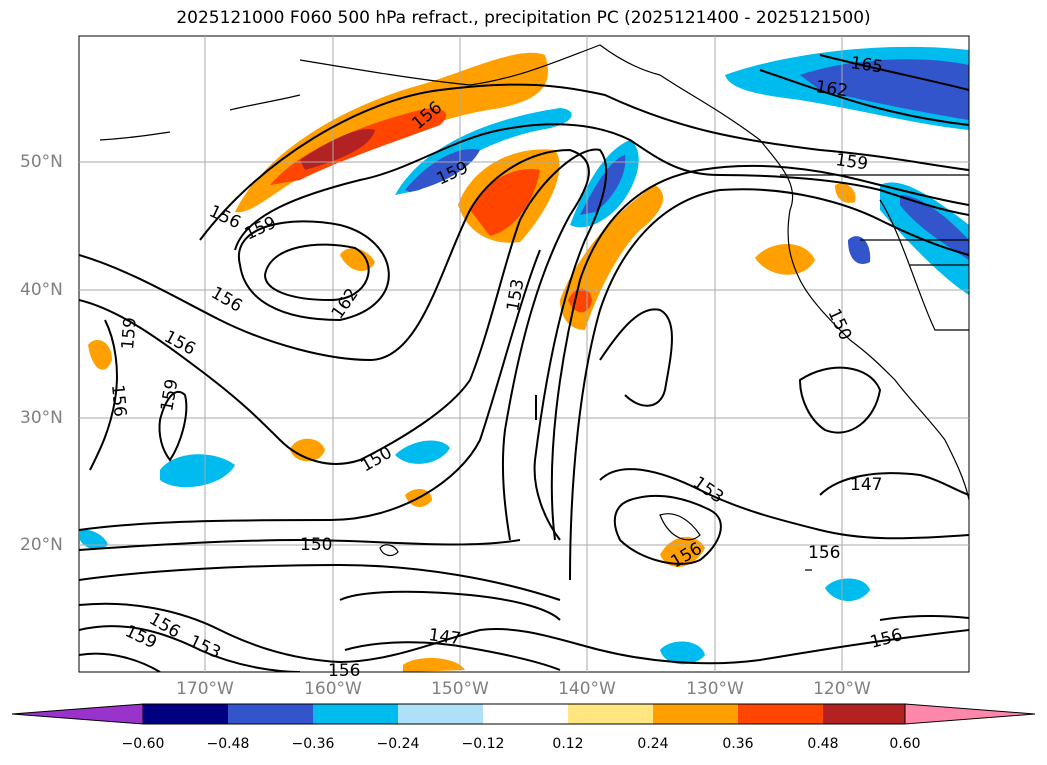 The width and height of the screenshot is (1047, 765). What do you see at coordinates (442, 170) in the screenshot?
I see `precip-patch-north-darkblue` at bounding box center [442, 170].